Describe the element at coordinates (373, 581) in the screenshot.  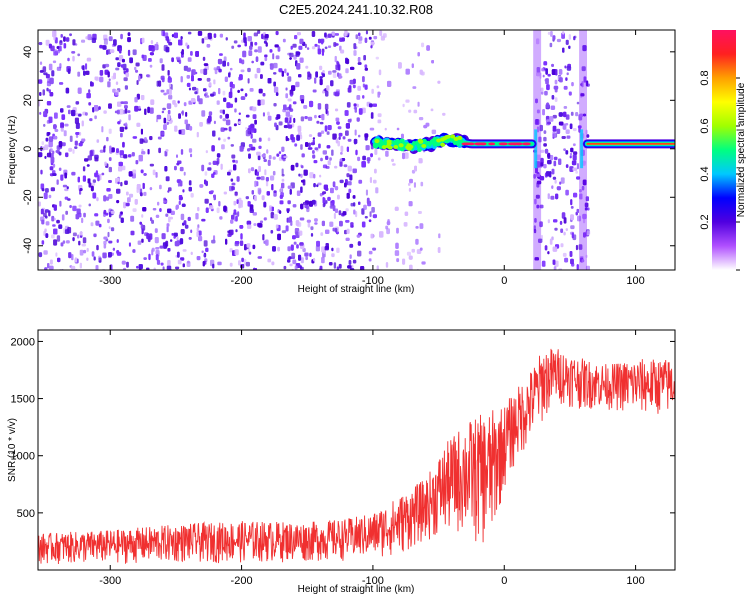
I see `x-tick-label: -100` at that location.